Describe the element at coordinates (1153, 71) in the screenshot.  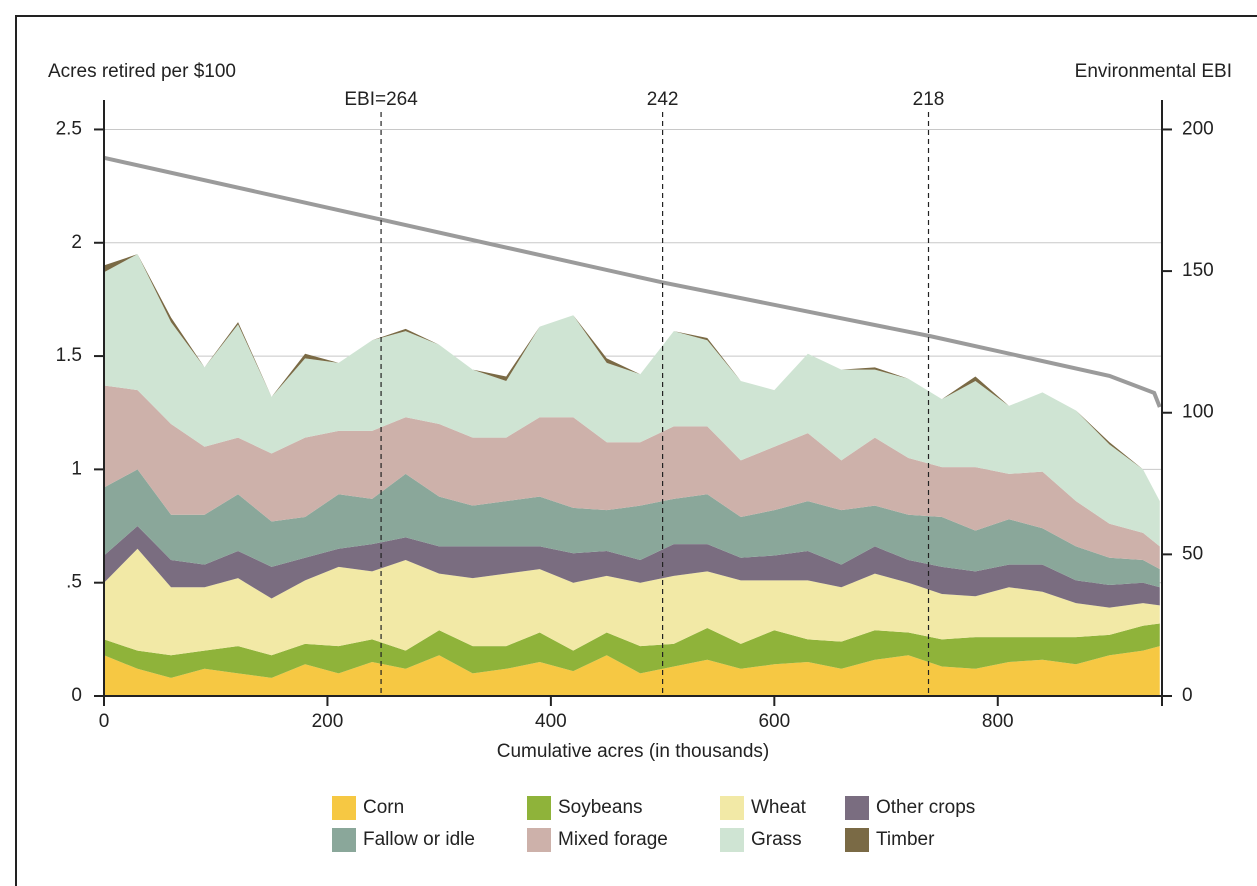
I see `y2-axis-title: Environmental EBI` at that location.